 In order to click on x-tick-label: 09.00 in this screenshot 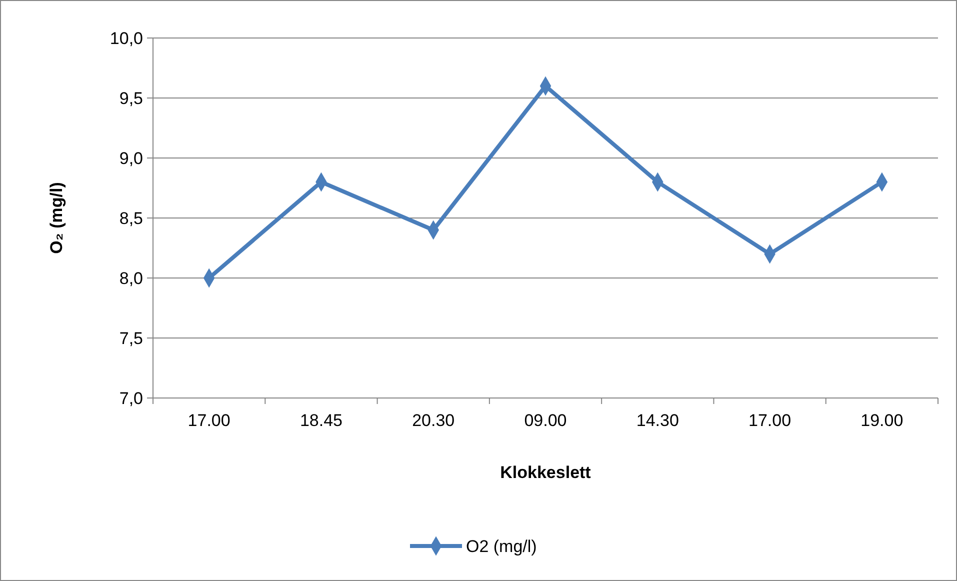, I will do `click(545, 420)`.